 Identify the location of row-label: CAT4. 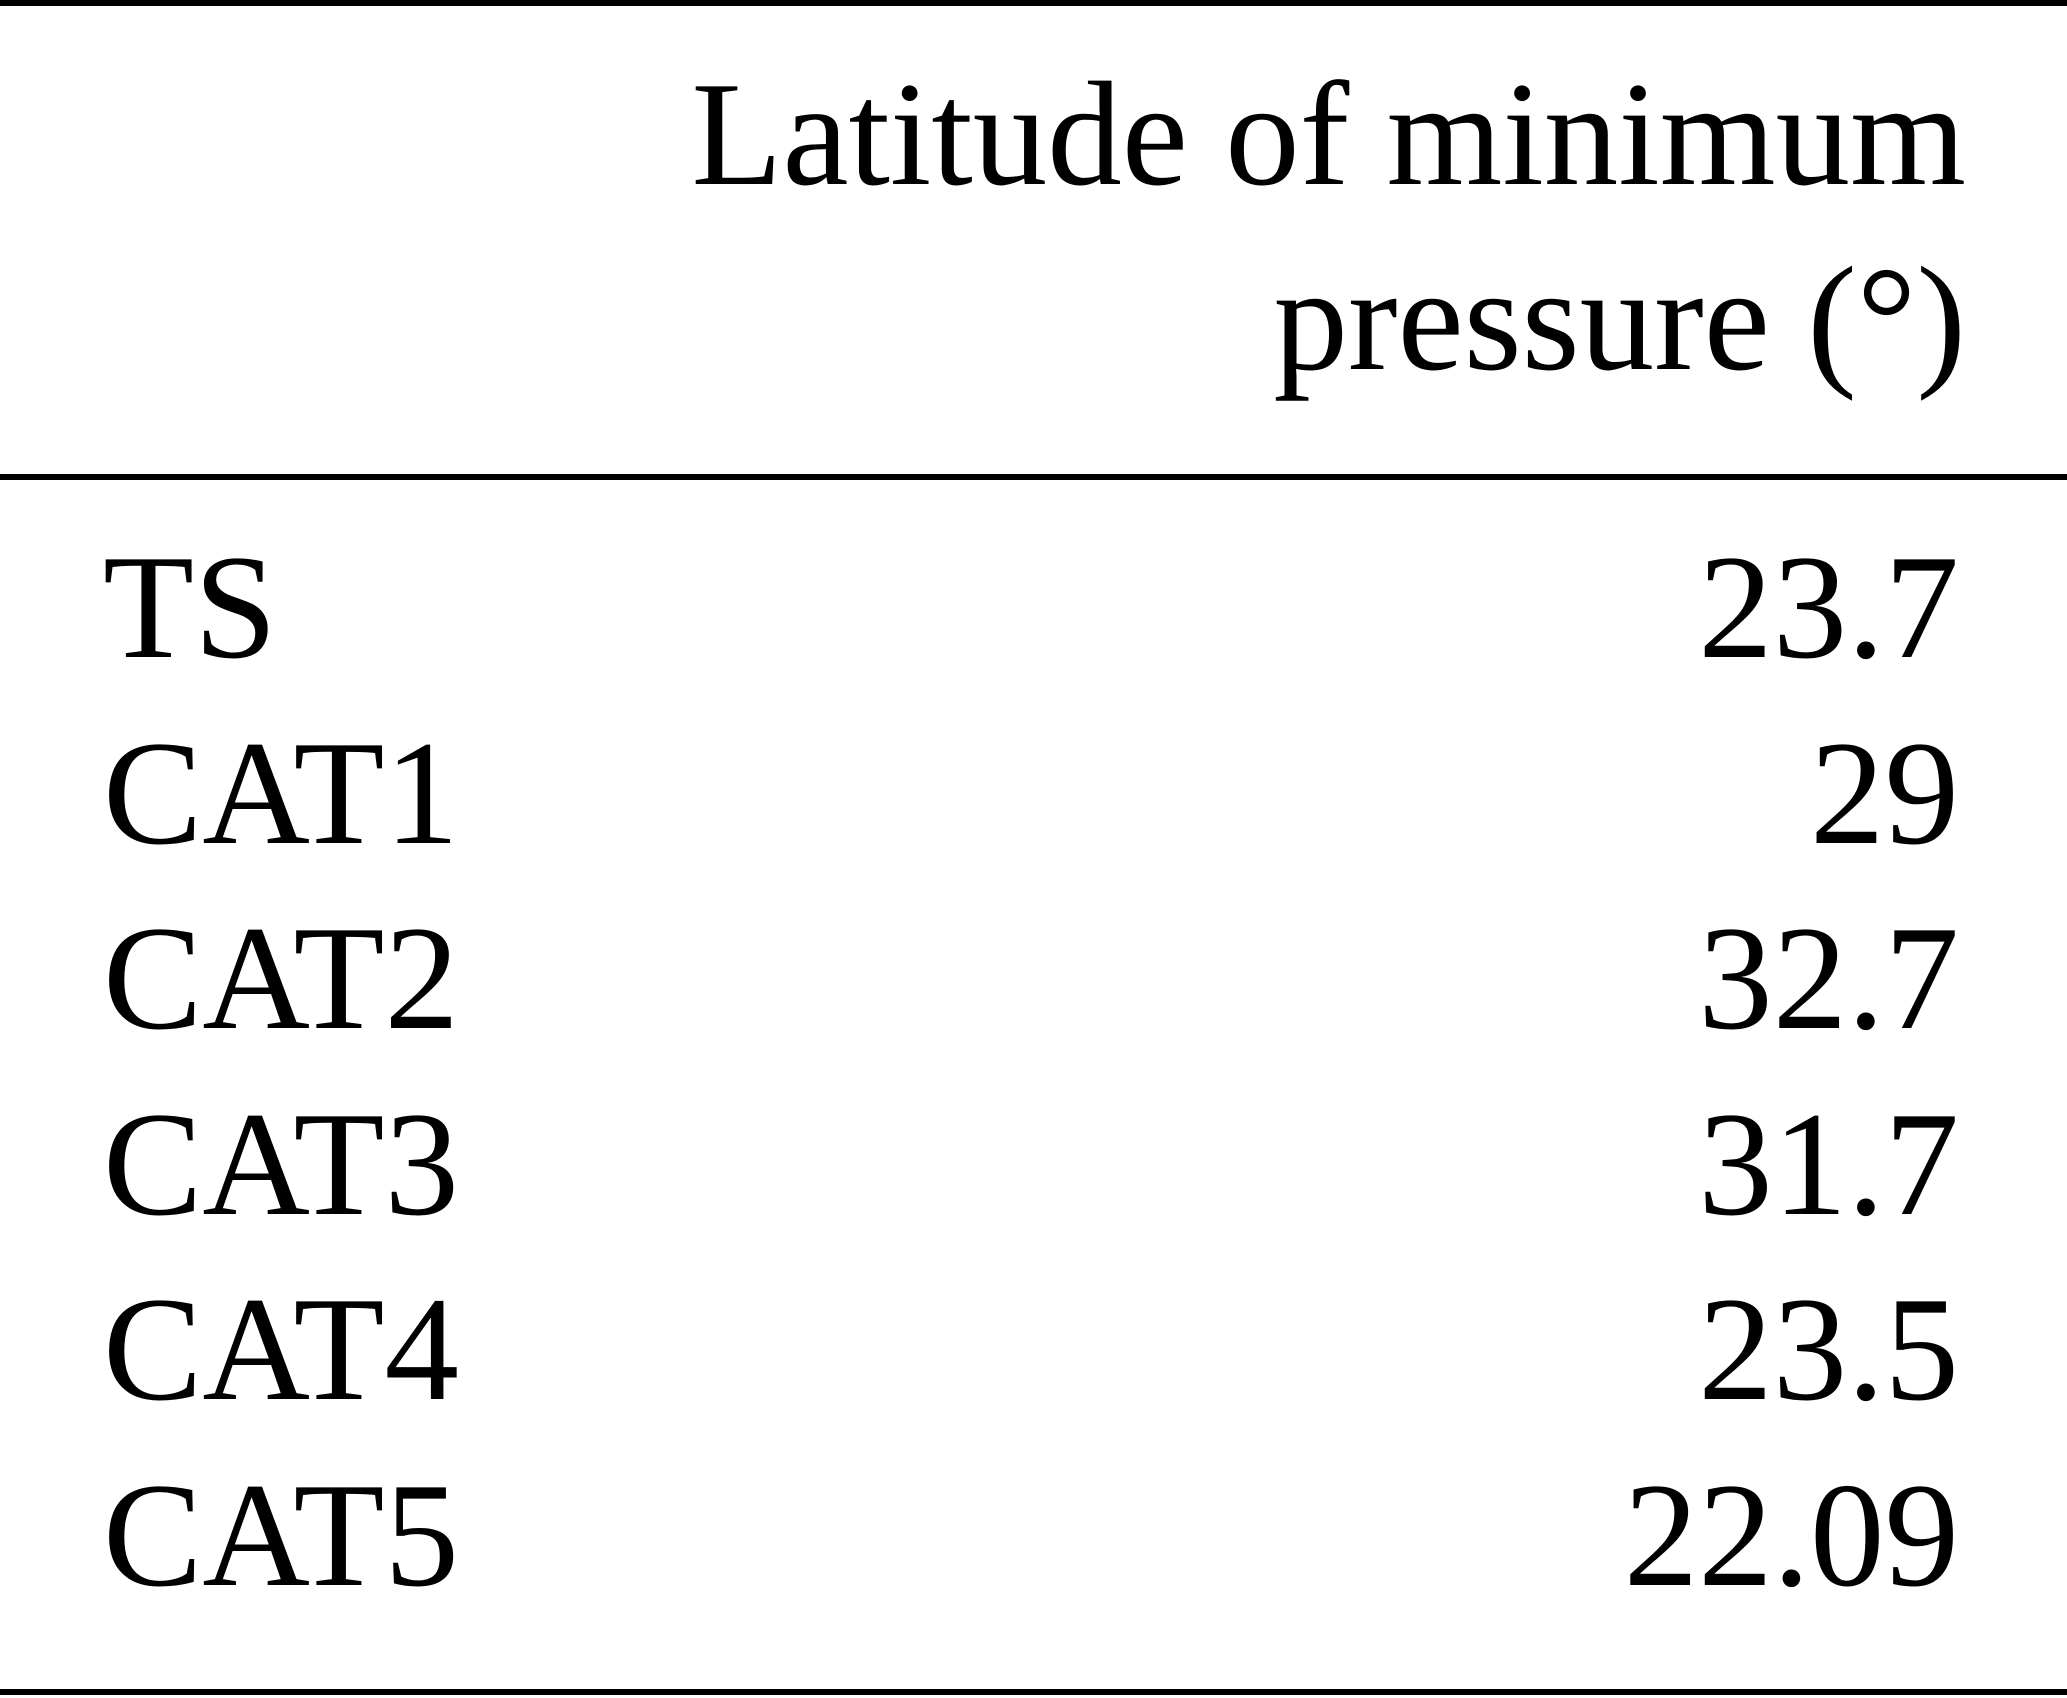
(281, 1350).